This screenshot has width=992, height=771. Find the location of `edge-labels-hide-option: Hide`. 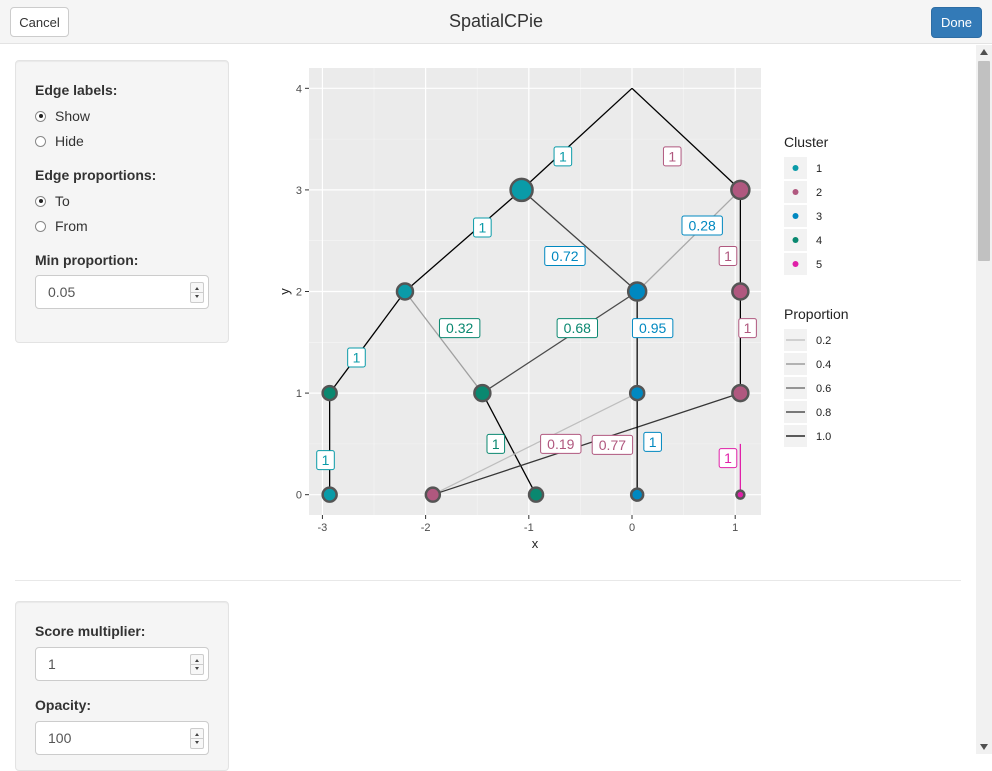

edge-labels-hide-option: Hide is located at coordinates (59, 141).